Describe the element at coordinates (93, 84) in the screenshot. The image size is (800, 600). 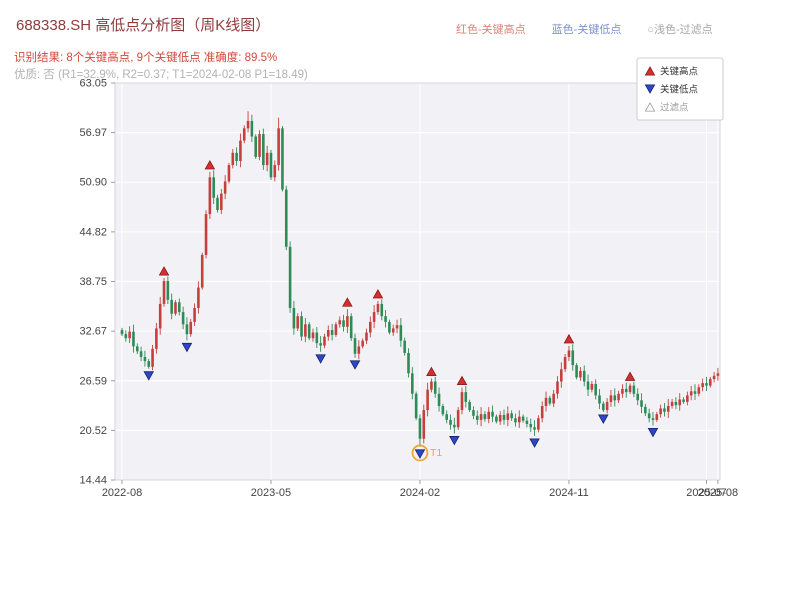
I see `svg-text: 63.05` at that location.